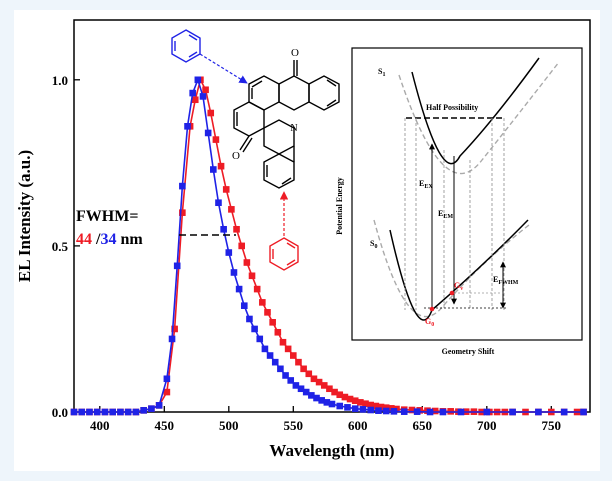 The height and width of the screenshot is (481, 612). I want to click on y-tick-label: 0.0, so click(60, 412).